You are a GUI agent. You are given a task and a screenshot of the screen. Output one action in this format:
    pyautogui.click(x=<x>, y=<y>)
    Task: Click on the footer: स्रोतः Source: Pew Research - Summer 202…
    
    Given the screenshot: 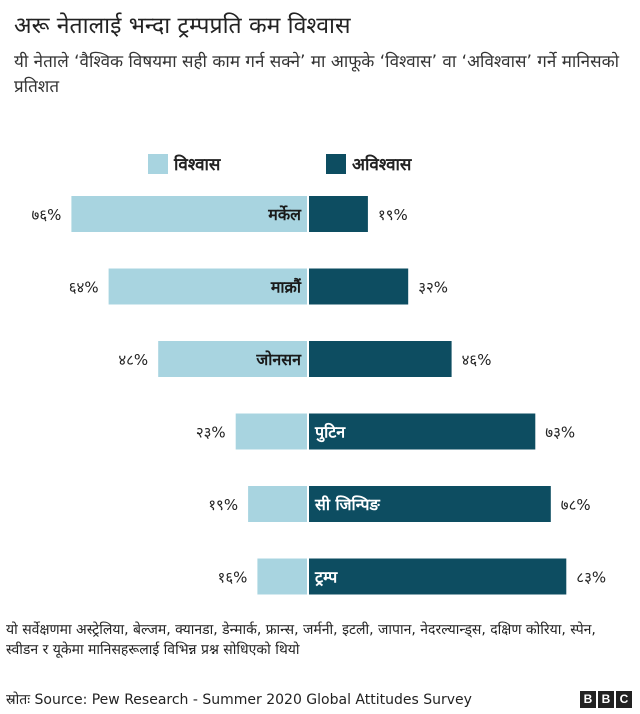 What is the action you would take?
    pyautogui.click(x=320, y=695)
    